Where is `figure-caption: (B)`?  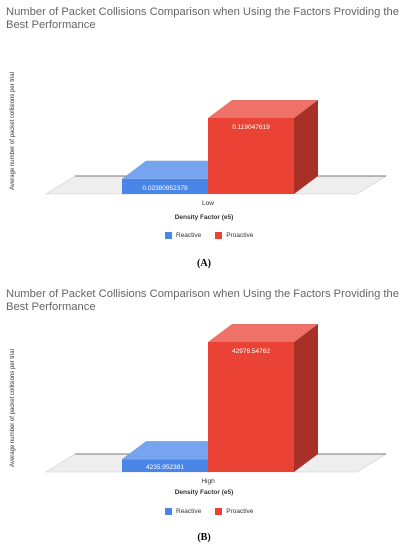 figure-caption: (B) is located at coordinates (204, 537).